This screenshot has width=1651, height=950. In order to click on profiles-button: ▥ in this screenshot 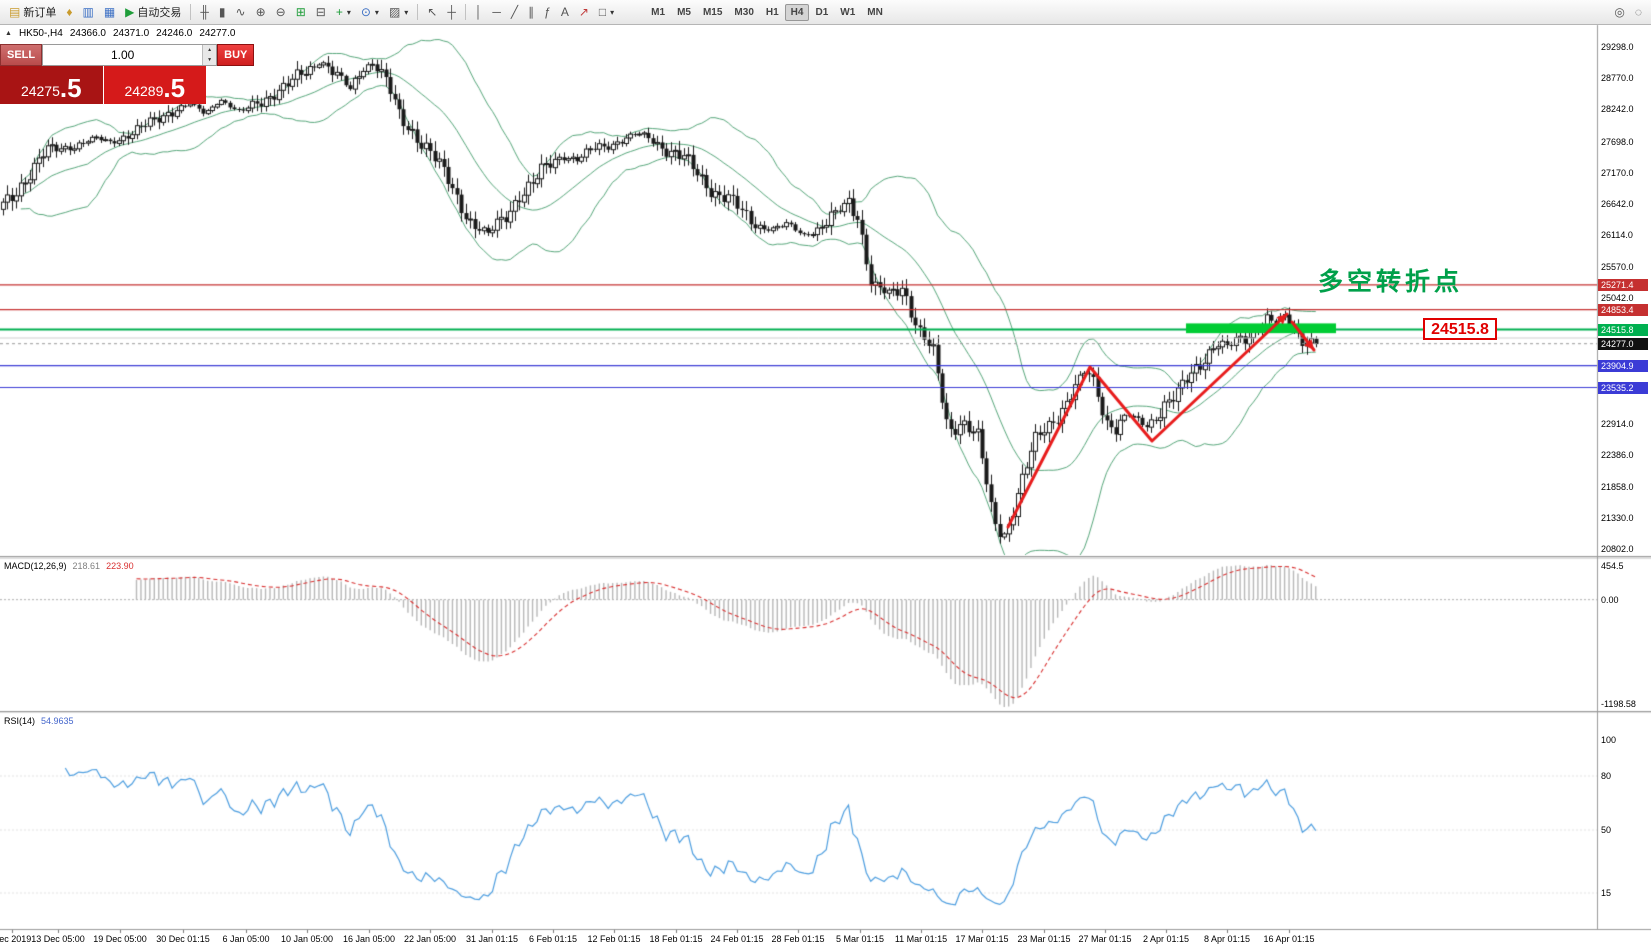, I will do `click(87, 12)`.